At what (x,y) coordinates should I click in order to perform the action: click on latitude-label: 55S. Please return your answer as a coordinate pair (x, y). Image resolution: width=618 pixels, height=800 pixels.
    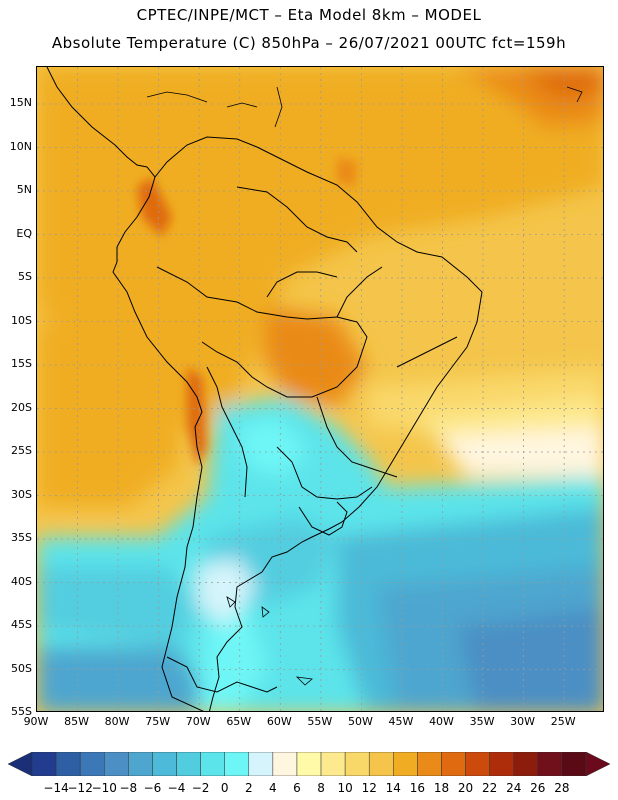
    Looking at the image, I should click on (21, 711).